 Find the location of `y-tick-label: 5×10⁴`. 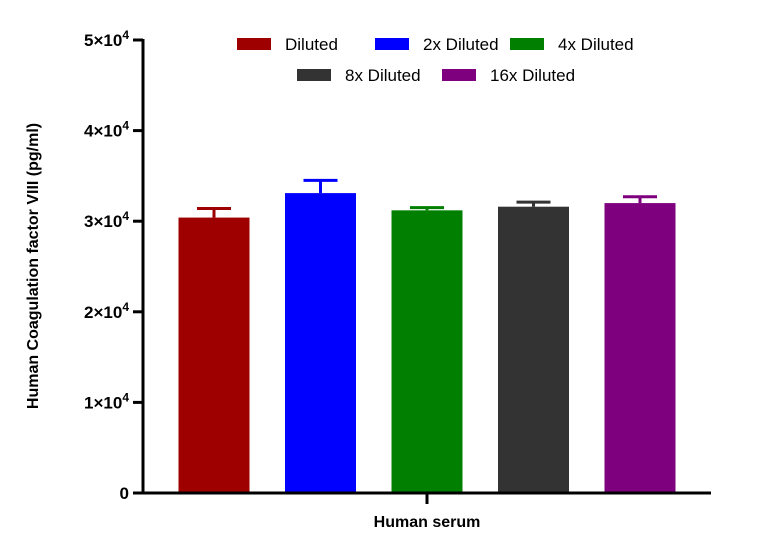

y-tick-label: 5×10⁴ is located at coordinates (106, 39).